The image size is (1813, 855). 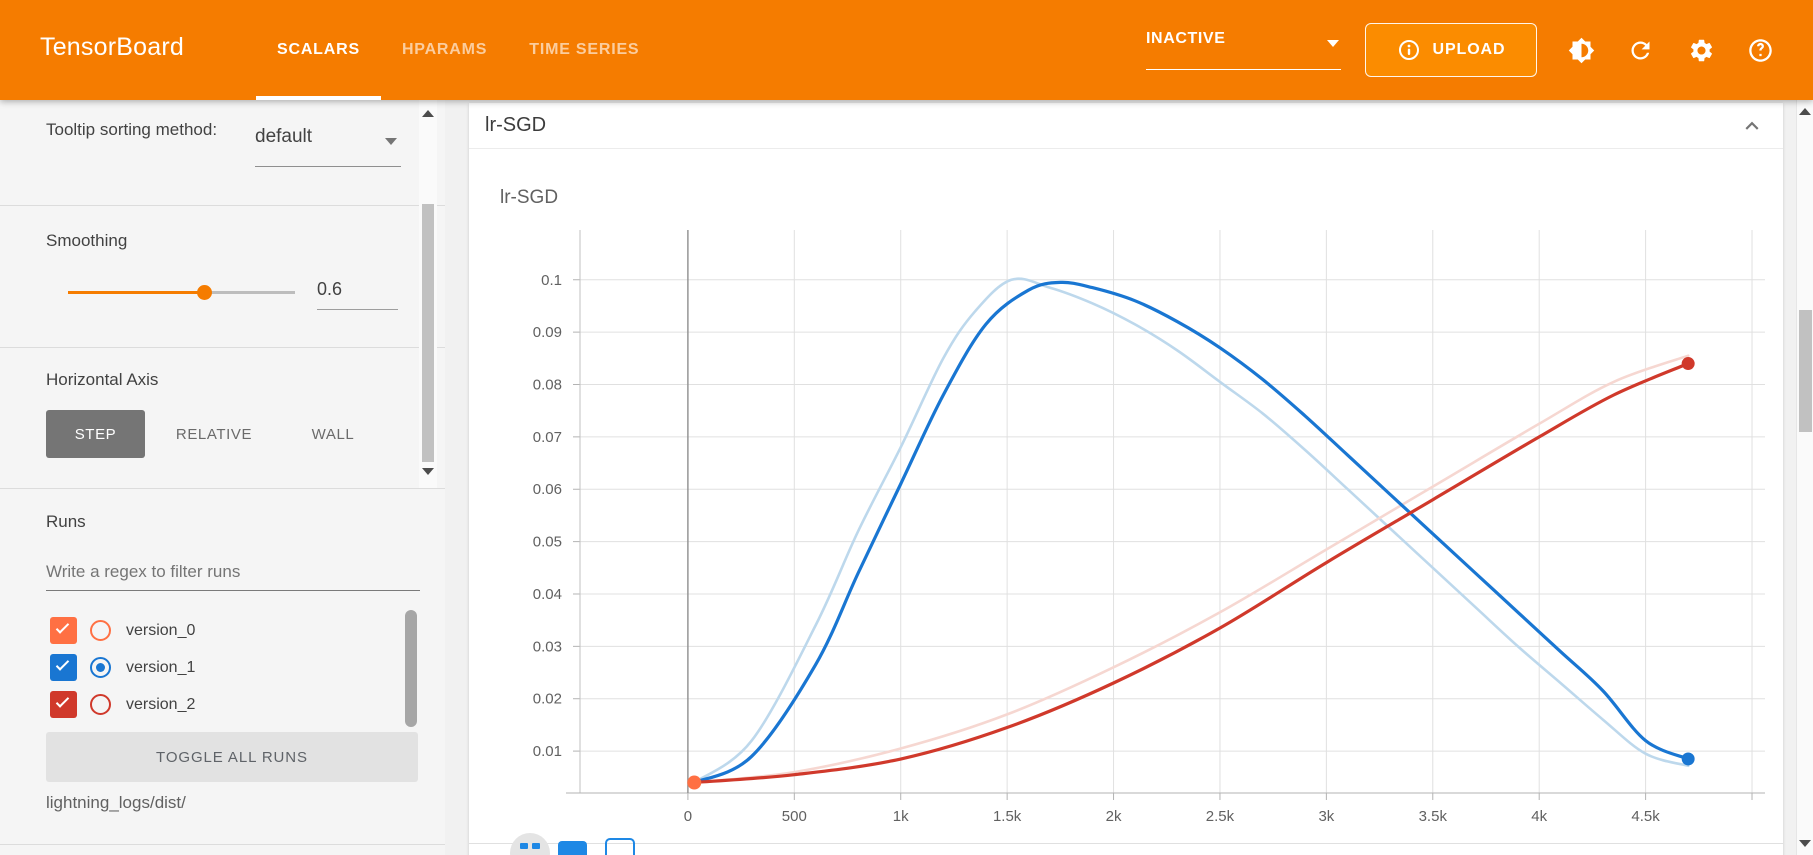 I want to click on smoothing-slider, so click(x=181, y=292).